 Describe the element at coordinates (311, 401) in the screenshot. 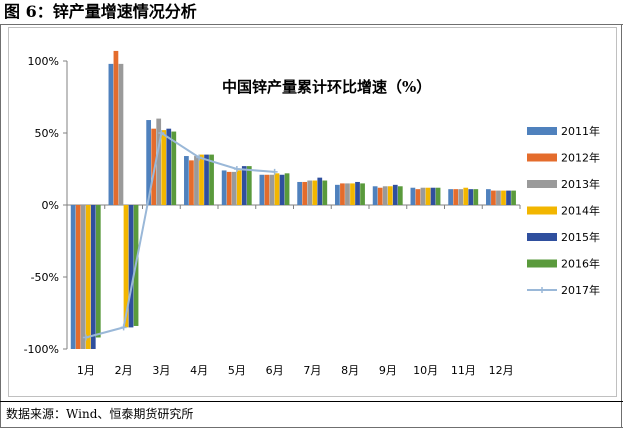

I see `source-divider` at that location.